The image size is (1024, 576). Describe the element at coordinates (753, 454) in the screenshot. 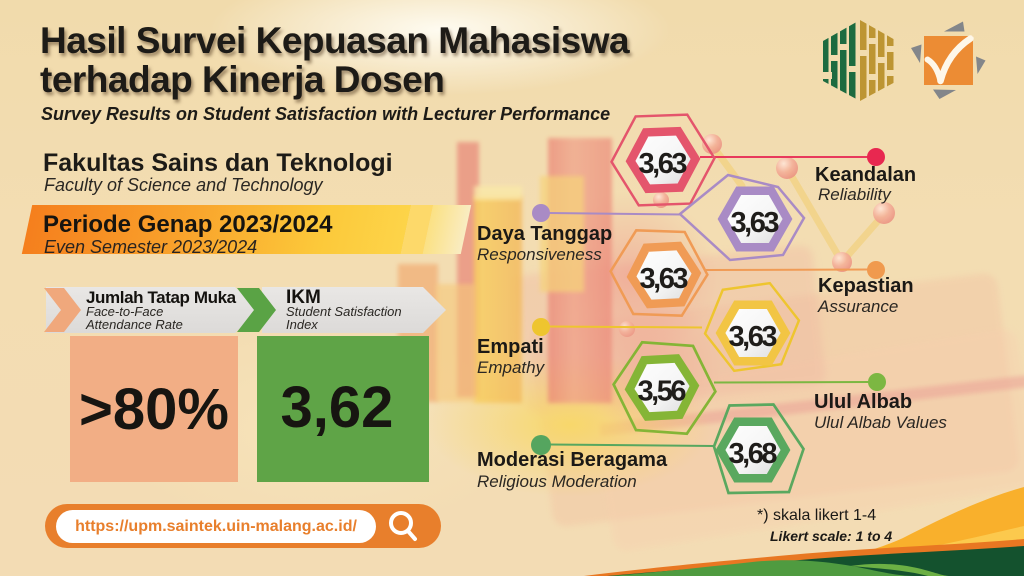

I see `svg-text: 3,68` at that location.